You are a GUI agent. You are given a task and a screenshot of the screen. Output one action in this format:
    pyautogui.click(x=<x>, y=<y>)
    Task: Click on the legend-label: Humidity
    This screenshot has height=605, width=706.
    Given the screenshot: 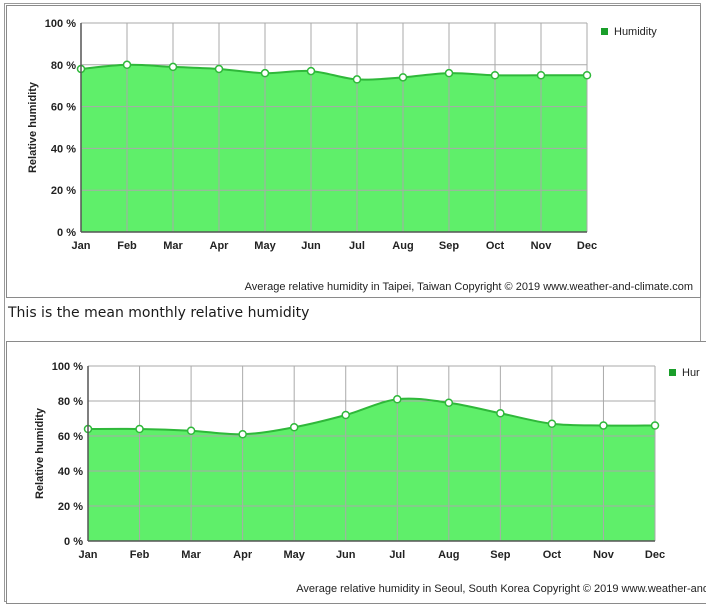 What is the action you would take?
    pyautogui.click(x=635, y=32)
    